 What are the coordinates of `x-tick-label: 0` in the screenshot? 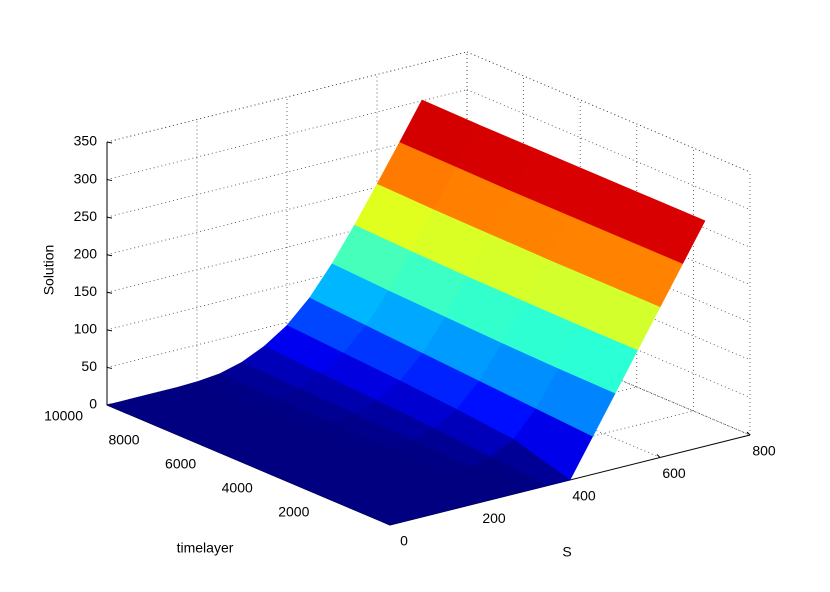 It's located at (404, 541).